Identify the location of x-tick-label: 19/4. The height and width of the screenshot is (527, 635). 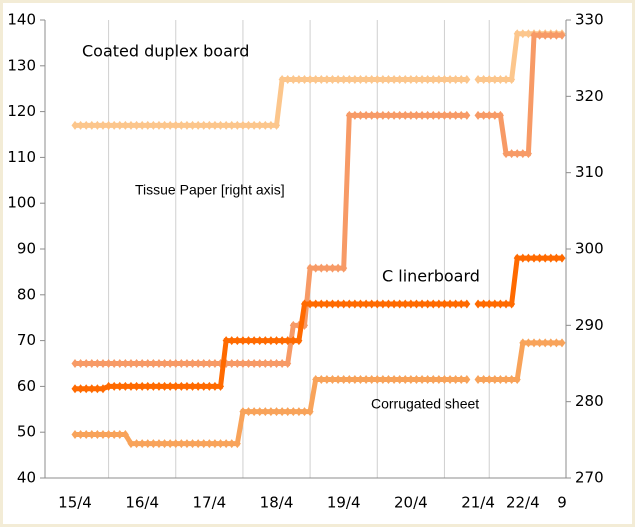
(344, 503).